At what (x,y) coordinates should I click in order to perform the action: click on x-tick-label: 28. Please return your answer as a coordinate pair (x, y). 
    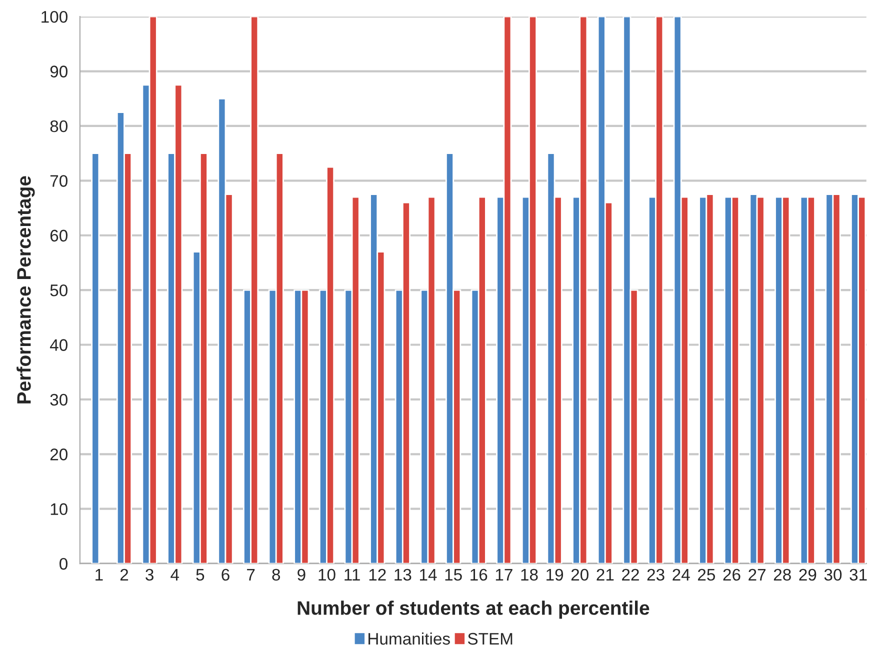
    Looking at the image, I should click on (782, 574).